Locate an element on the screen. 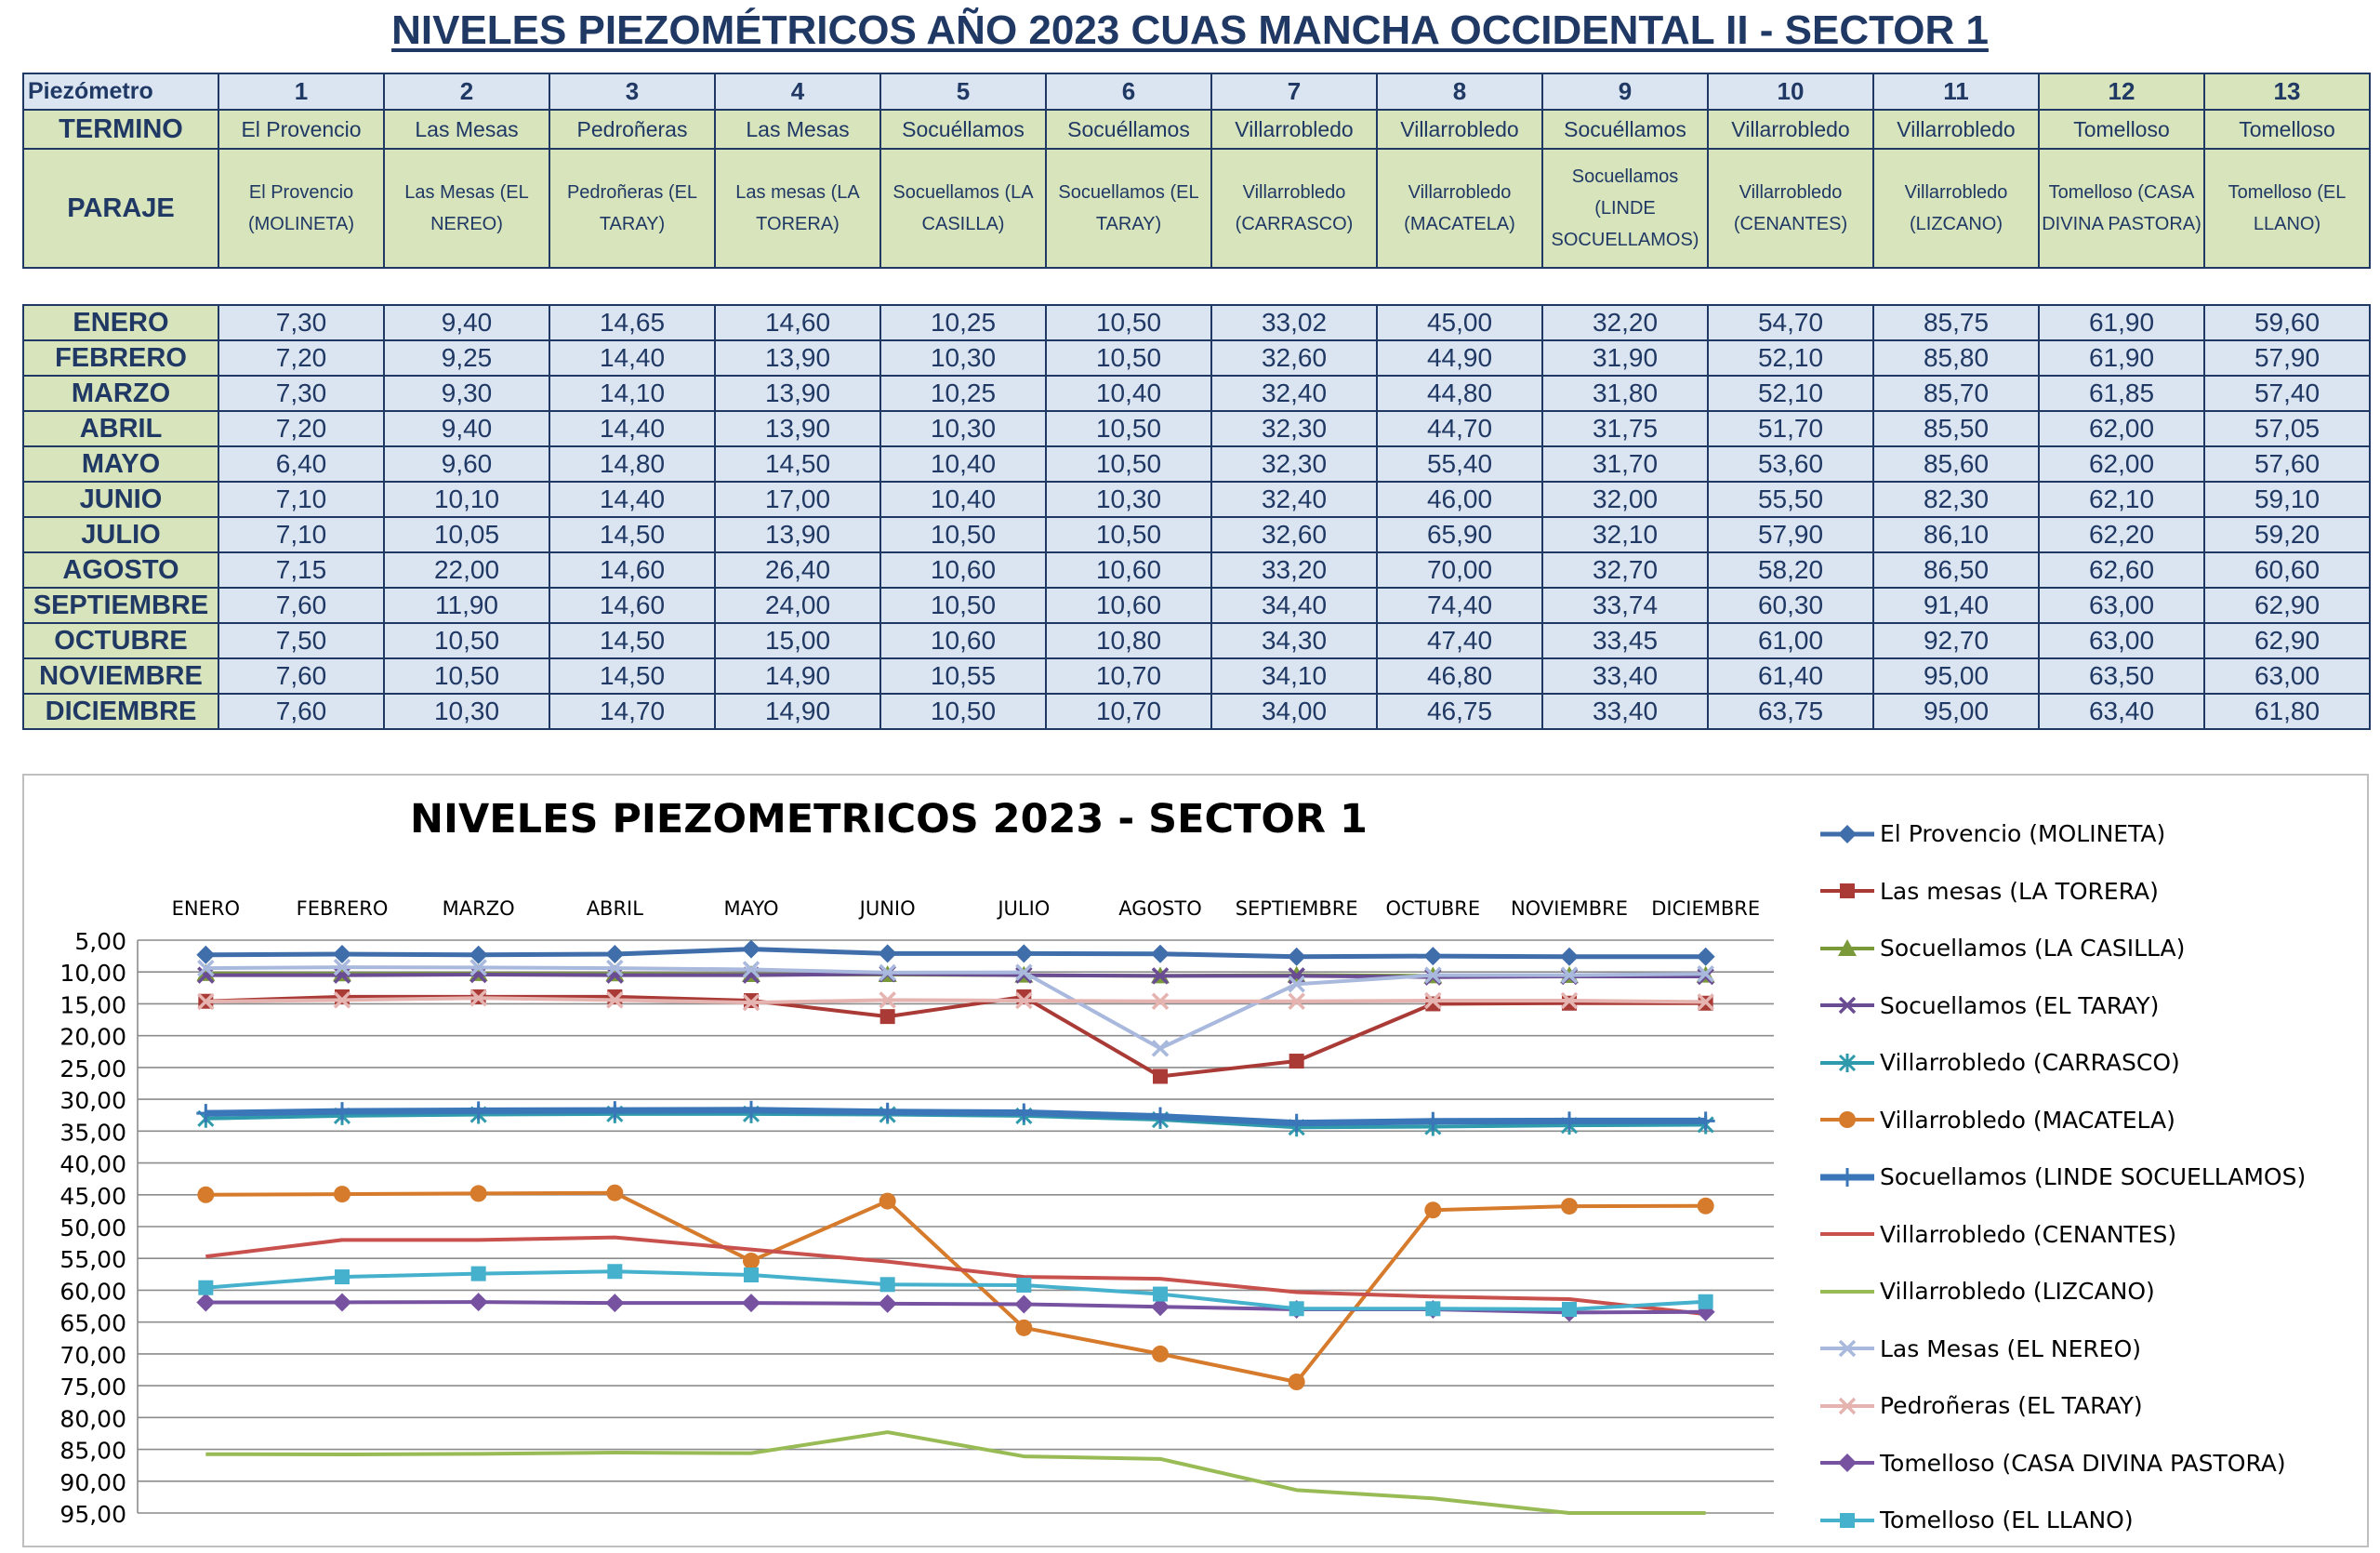  level-value: 13,90 is located at coordinates (797, 358).